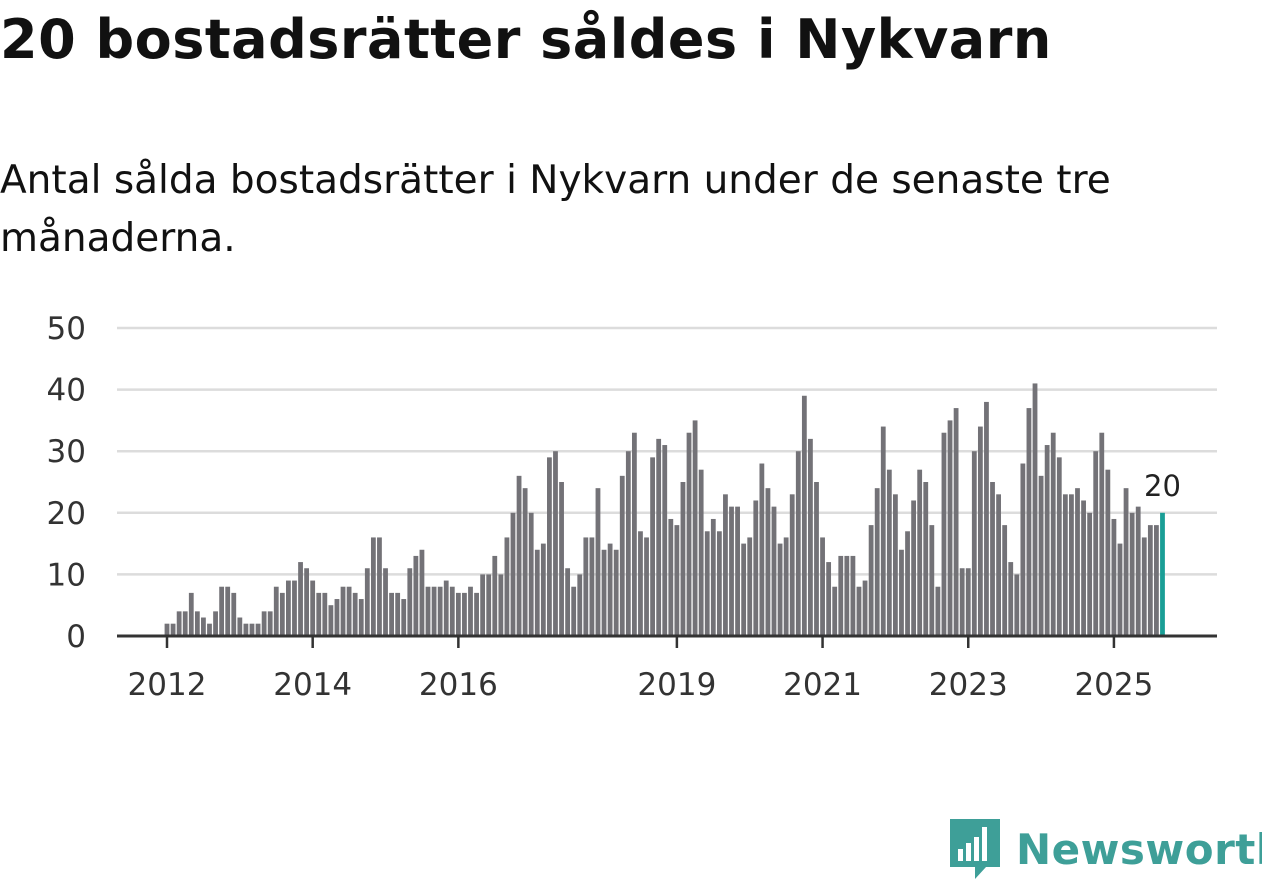  I want to click on newsworthy-logo-icon, so click(975, 849).